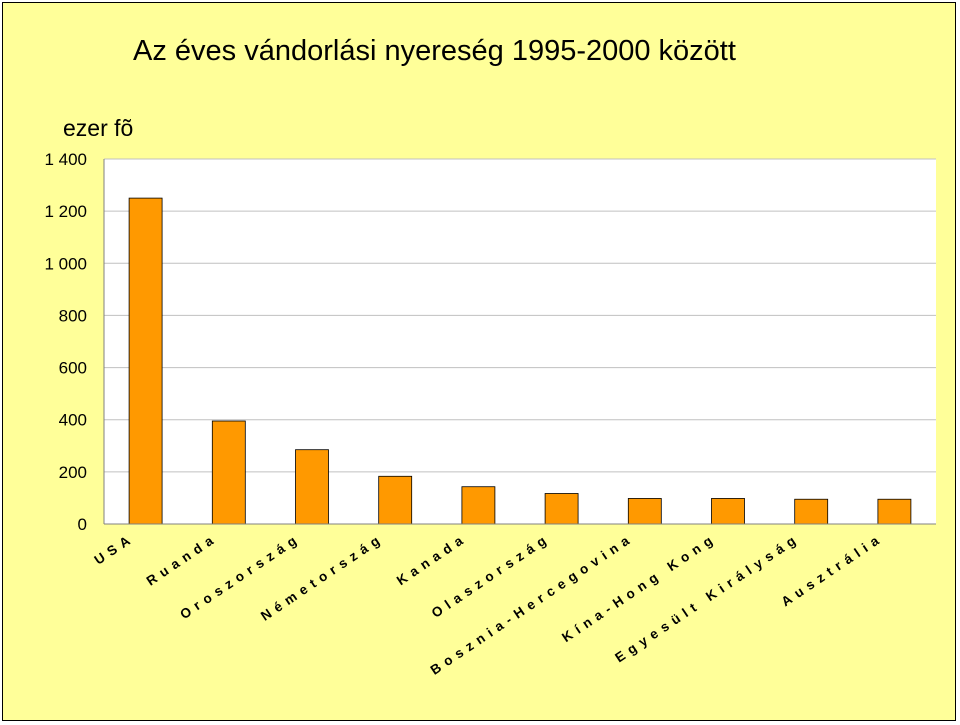  Describe the element at coordinates (73, 472) in the screenshot. I see `y-tick-label: 200` at that location.